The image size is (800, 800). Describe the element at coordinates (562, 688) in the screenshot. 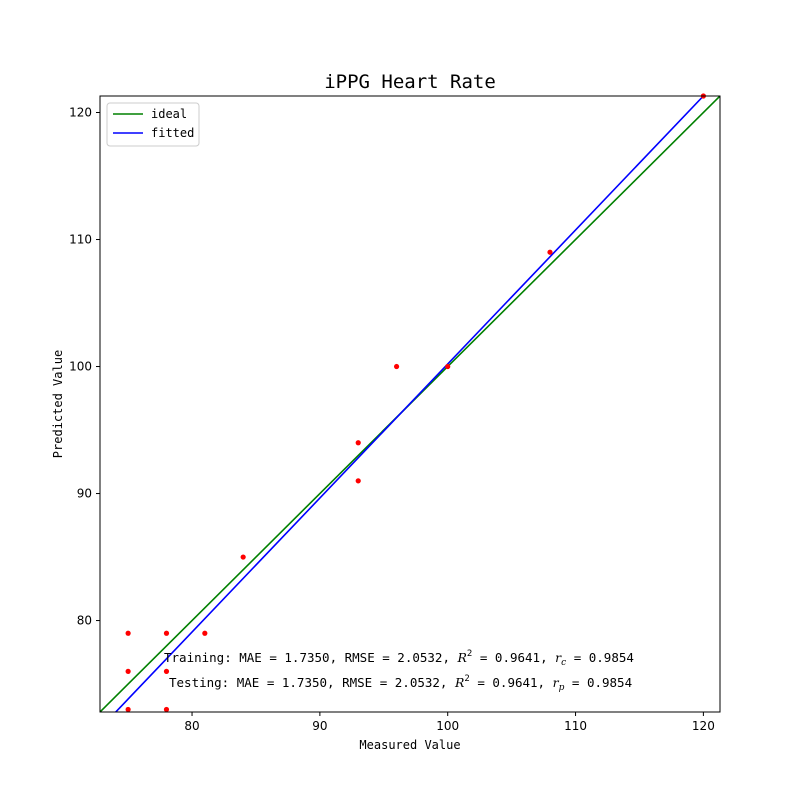

I see `testing-rp-sub: p` at that location.